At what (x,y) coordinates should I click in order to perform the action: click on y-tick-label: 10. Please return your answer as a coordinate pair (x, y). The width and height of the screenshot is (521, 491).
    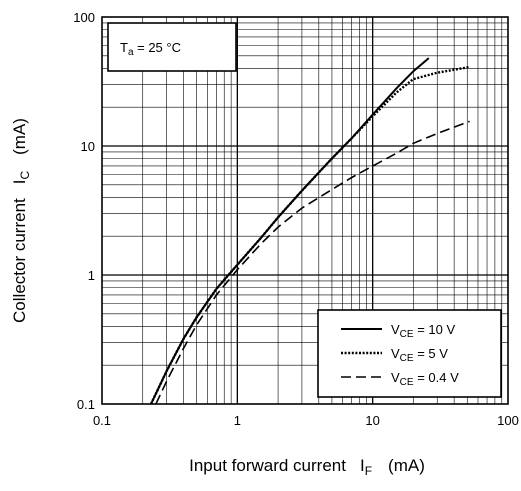
    Looking at the image, I should click on (88, 146).